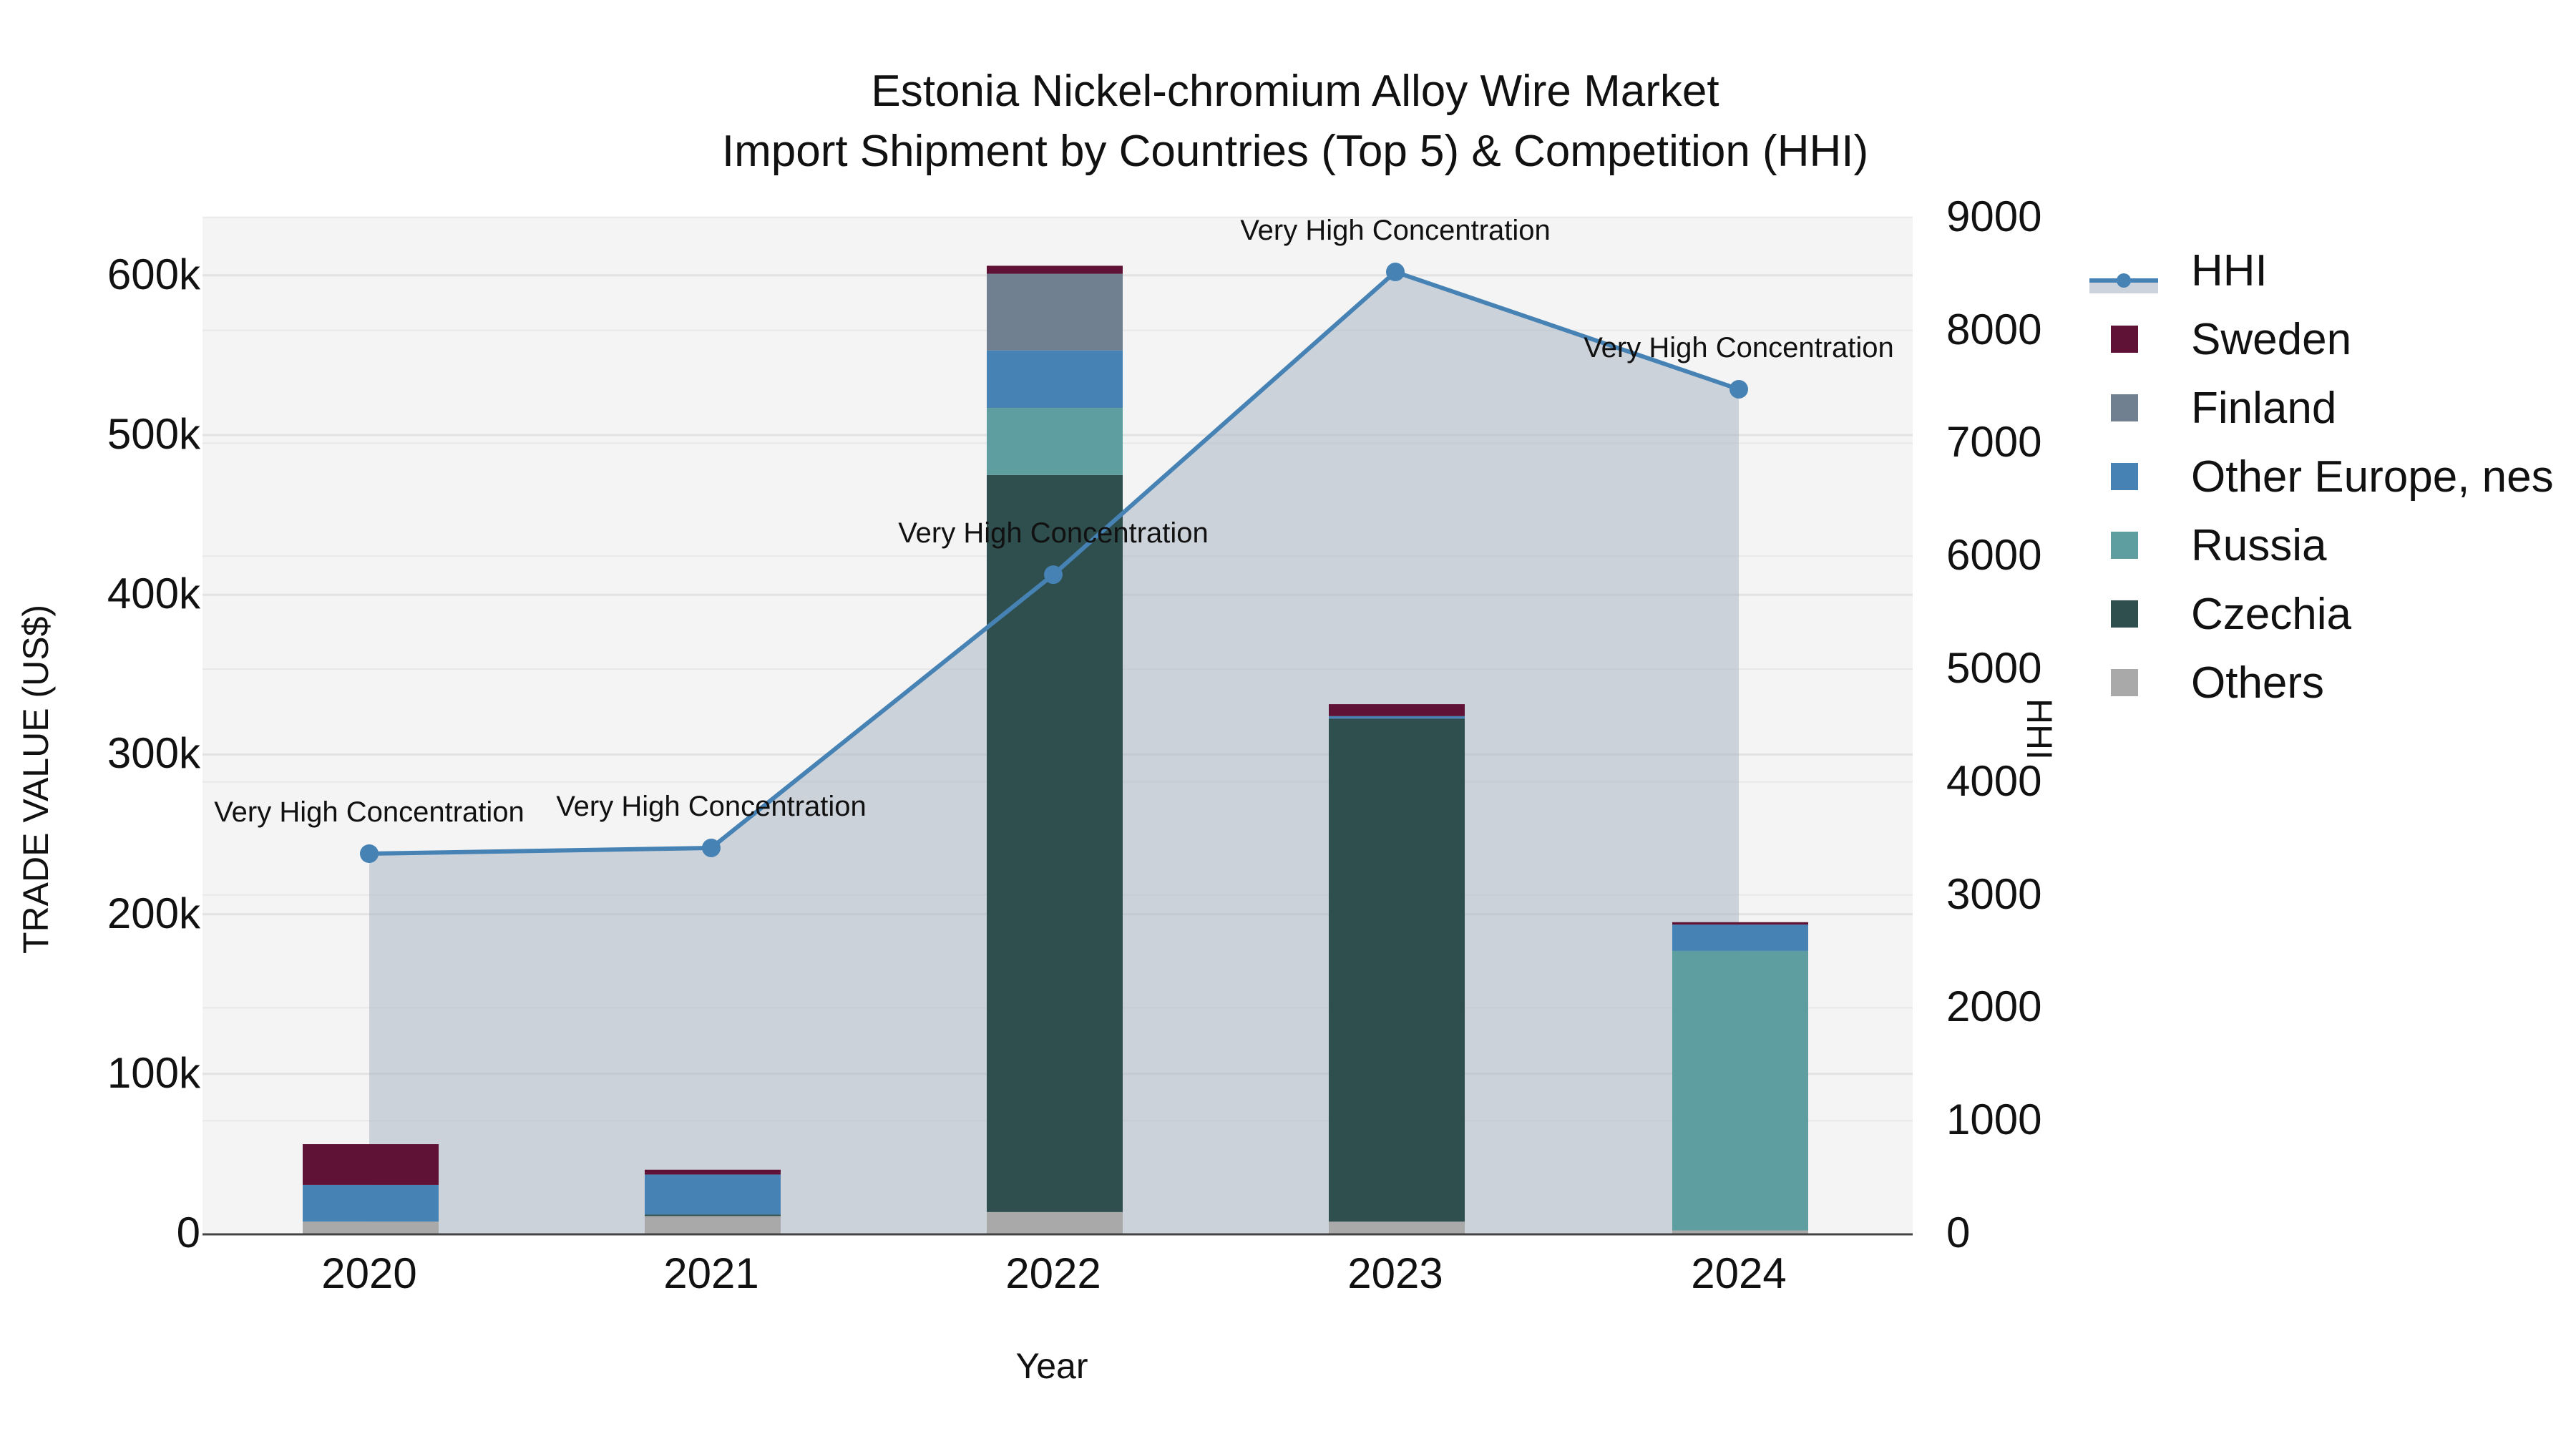  What do you see at coordinates (1994, 780) in the screenshot?
I see `y2-tick-label: 4000` at bounding box center [1994, 780].